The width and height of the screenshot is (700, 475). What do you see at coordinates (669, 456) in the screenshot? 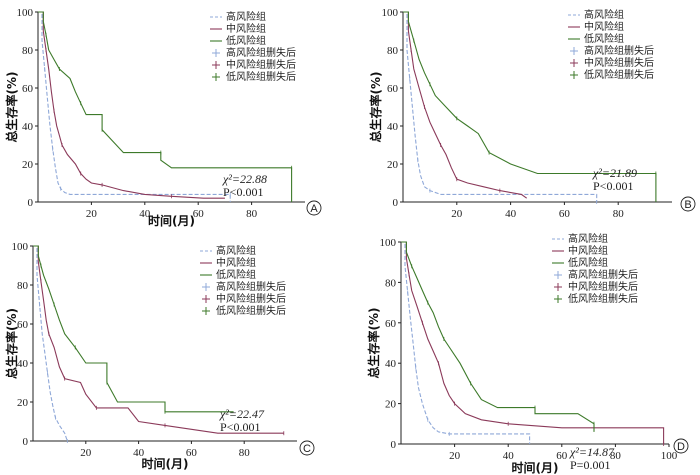
I see `x-tick-label: 100` at bounding box center [669, 456].